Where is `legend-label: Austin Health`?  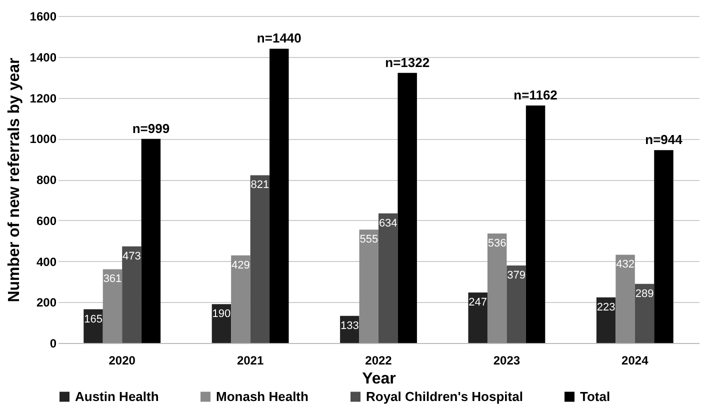 legend-label: Austin Health is located at coordinates (117, 396).